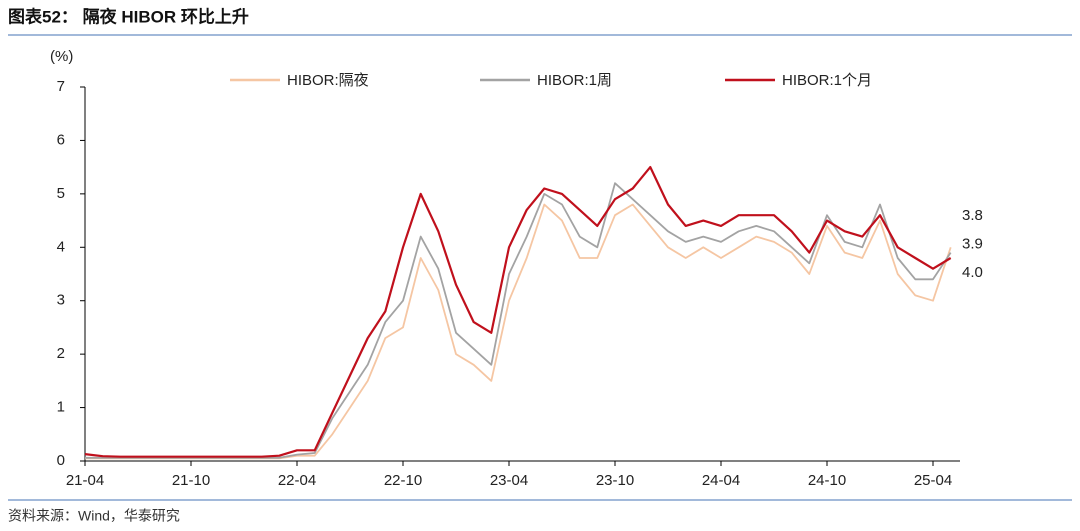  What do you see at coordinates (933, 480) in the screenshot?
I see `x-tick-label: 25-04` at bounding box center [933, 480].